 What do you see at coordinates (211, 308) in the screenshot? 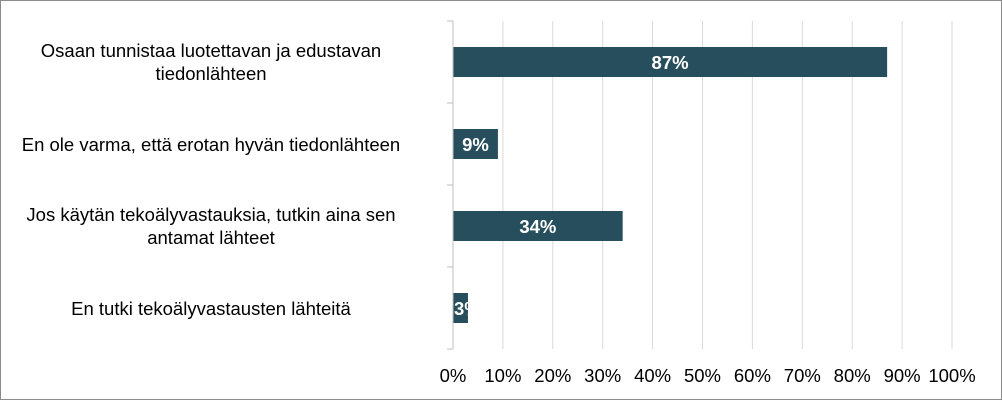
I see `category-label: En tutki tekoälyvastausten lähteitä` at bounding box center [211, 308].